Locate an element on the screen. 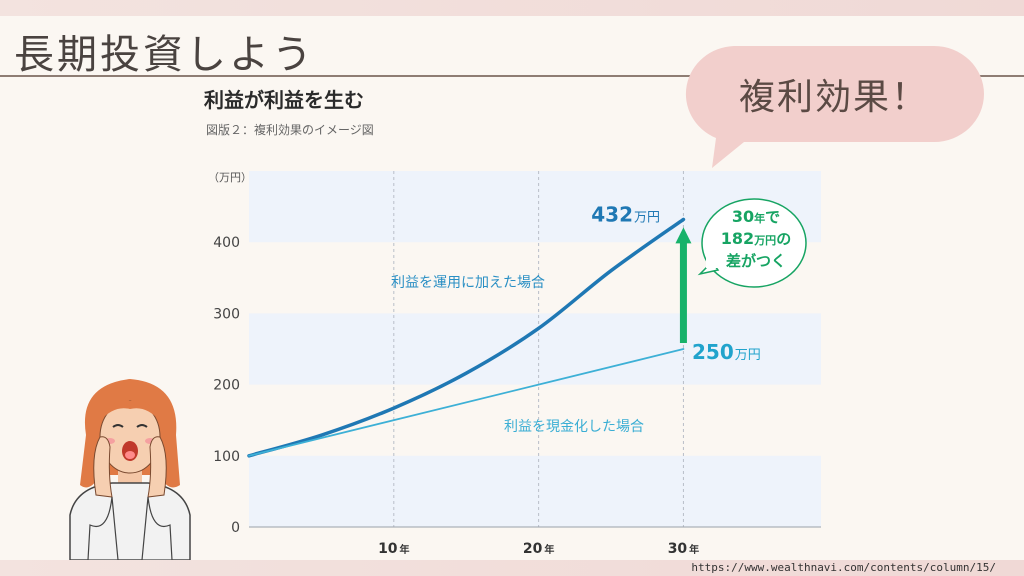  speech-bubble-text: 複利効果！ is located at coordinates (833, 97).